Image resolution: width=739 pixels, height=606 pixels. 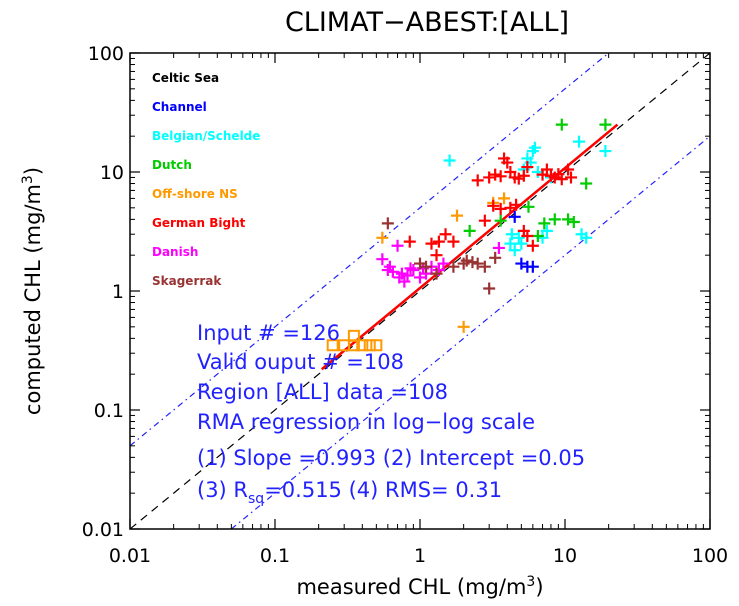 I want to click on legend-entry: Skagerrak, so click(x=187, y=281).